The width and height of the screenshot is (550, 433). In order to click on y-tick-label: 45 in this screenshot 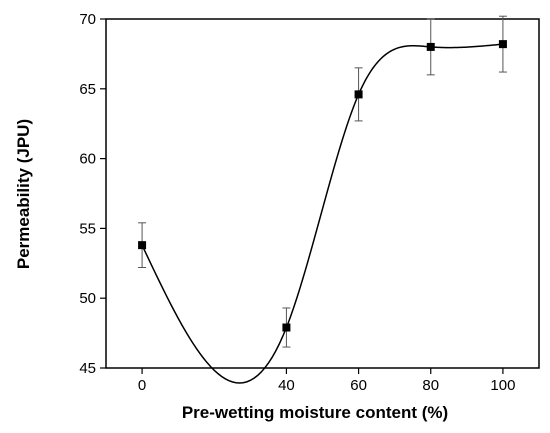, I will do `click(87, 368)`.